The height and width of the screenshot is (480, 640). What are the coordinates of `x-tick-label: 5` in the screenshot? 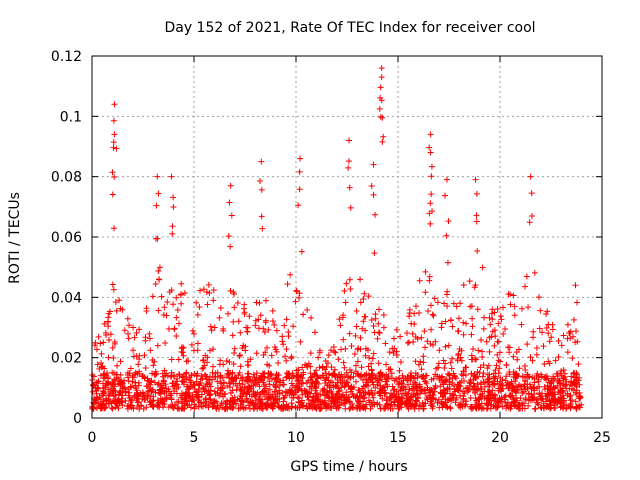 It's located at (194, 438).